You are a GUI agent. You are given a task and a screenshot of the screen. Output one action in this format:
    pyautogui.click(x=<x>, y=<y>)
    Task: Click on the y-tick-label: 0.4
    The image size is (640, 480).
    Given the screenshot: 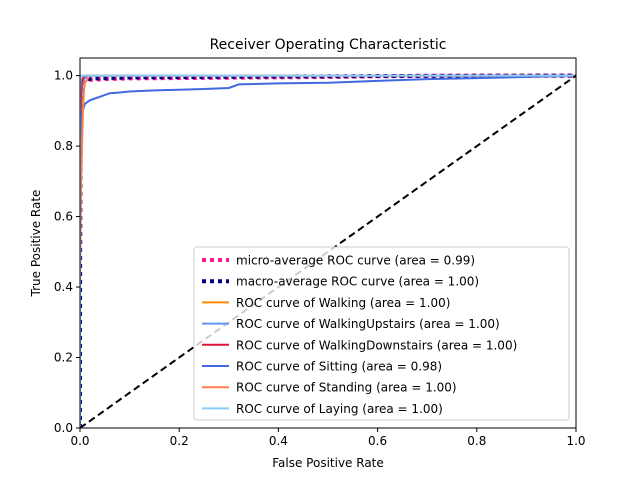 What is the action you would take?
    pyautogui.click(x=63, y=287)
    